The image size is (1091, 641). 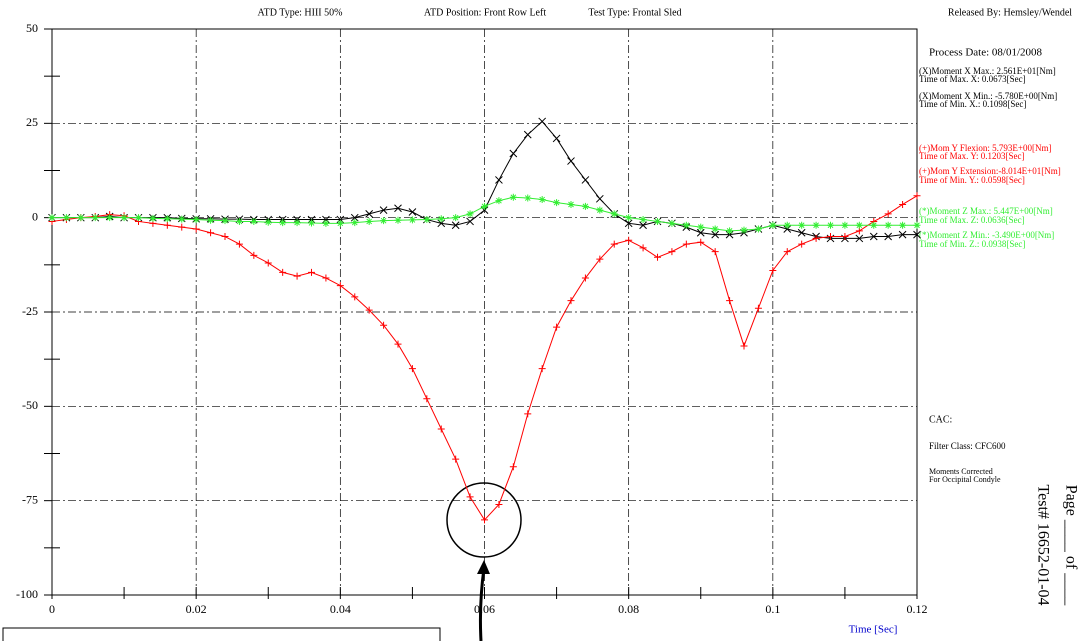 What do you see at coordinates (972, 180) in the screenshot?
I see `annotation: Time of Min. Y.: 0.0598[Sec]` at bounding box center [972, 180].